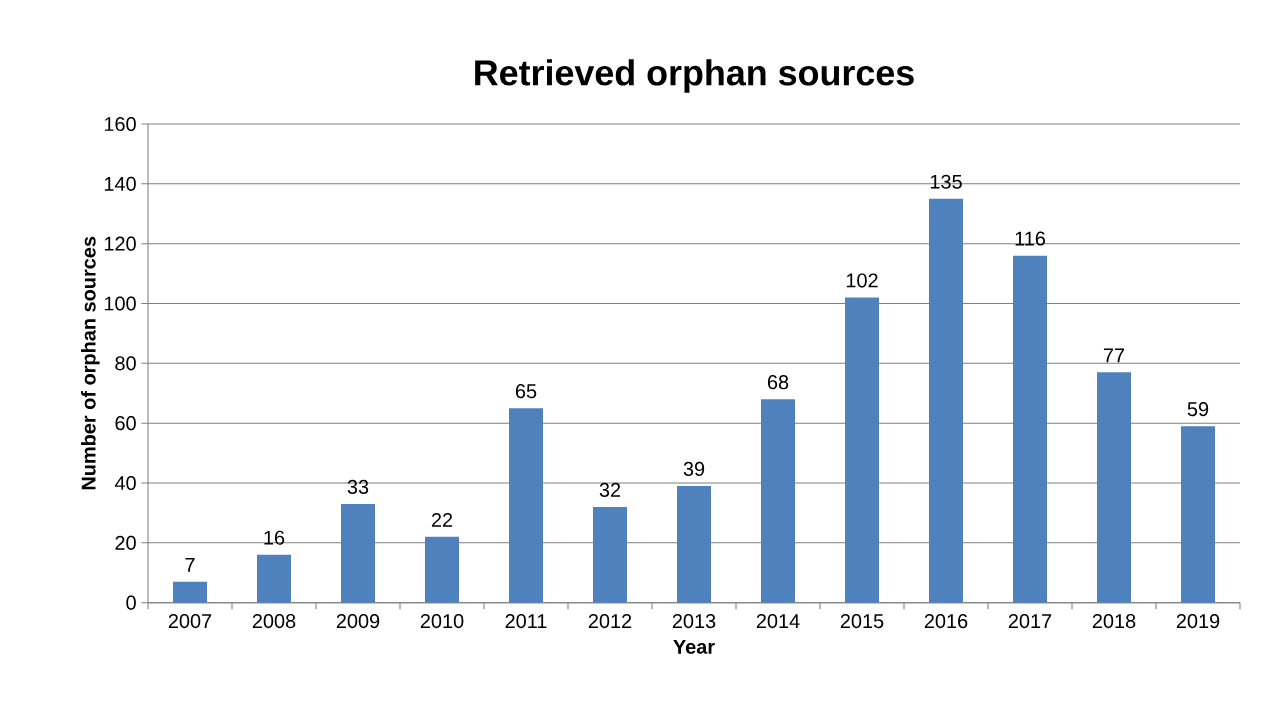  Describe the element at coordinates (442, 621) in the screenshot. I see `x-tick-label: 2010` at that location.